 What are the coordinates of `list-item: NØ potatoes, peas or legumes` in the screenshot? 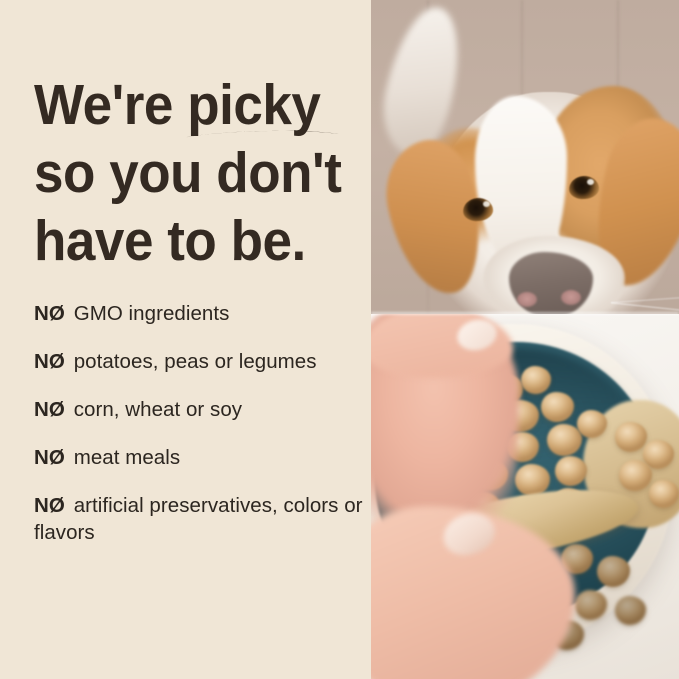 It's located at (199, 361).